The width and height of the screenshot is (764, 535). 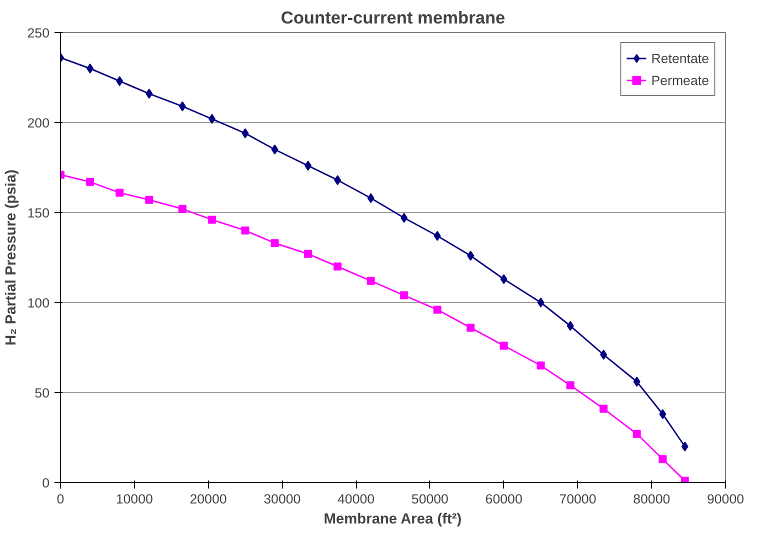 I want to click on y-tick-label: 0, so click(x=46, y=483).